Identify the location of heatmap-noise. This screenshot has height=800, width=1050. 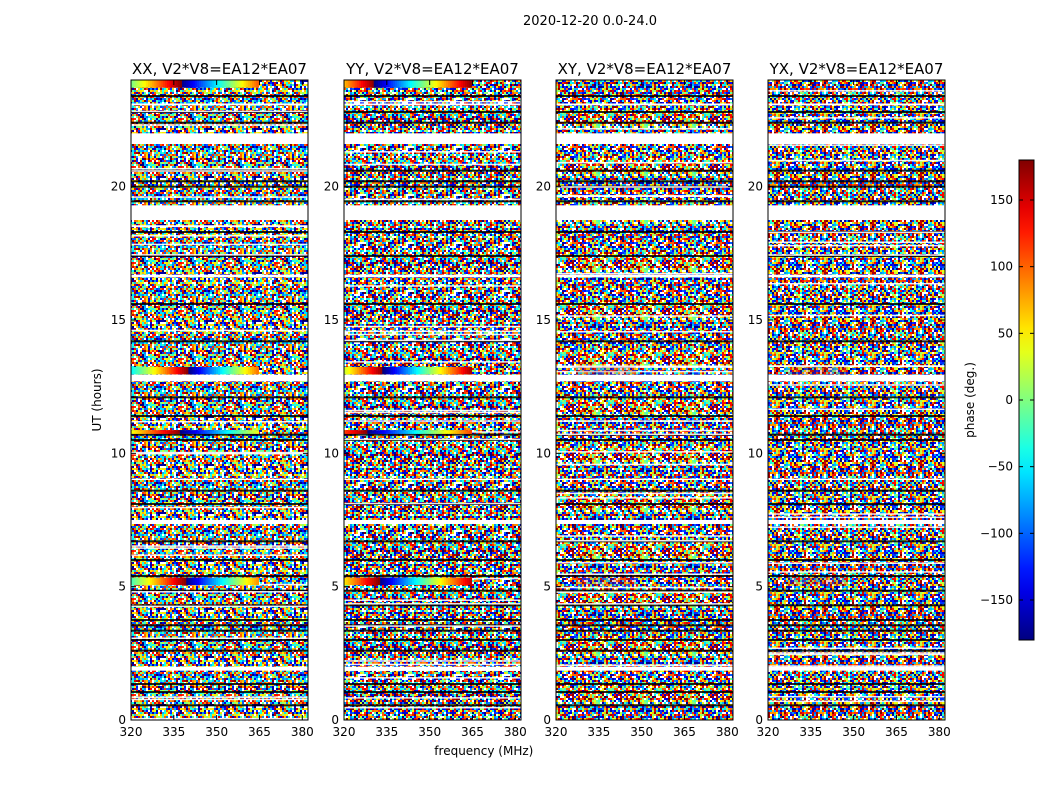
(856, 400).